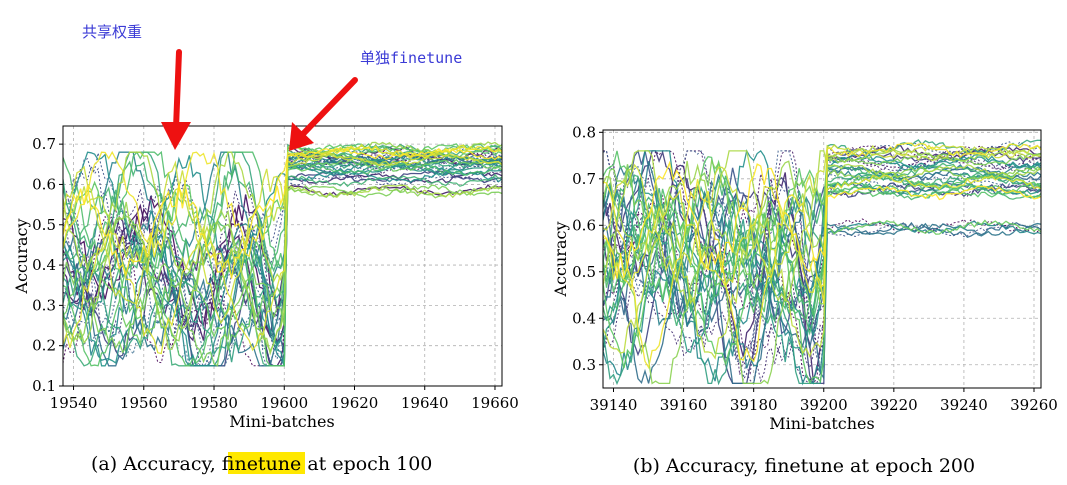 The height and width of the screenshot is (485, 1067). Describe the element at coordinates (425, 403) in the screenshot. I see `chart-a-xtick-label: 19640` at that location.